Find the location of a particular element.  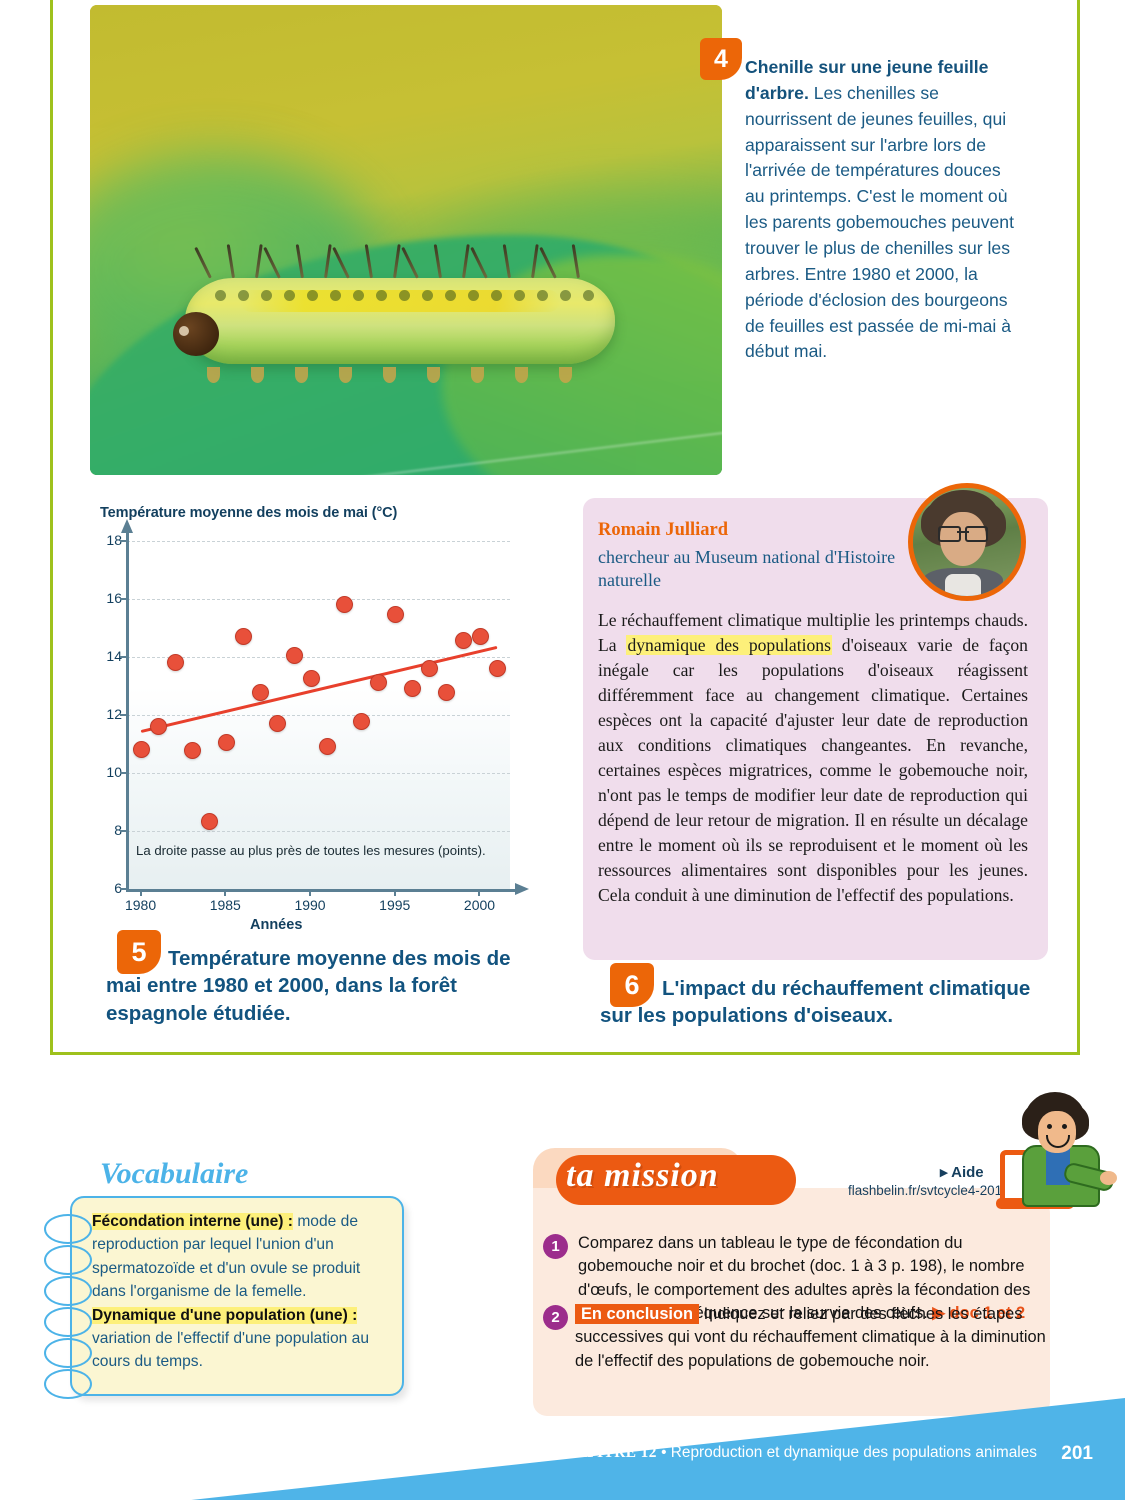

vocabulary-term: Dynamique d'une population (une) : is located at coordinates (225, 1315).